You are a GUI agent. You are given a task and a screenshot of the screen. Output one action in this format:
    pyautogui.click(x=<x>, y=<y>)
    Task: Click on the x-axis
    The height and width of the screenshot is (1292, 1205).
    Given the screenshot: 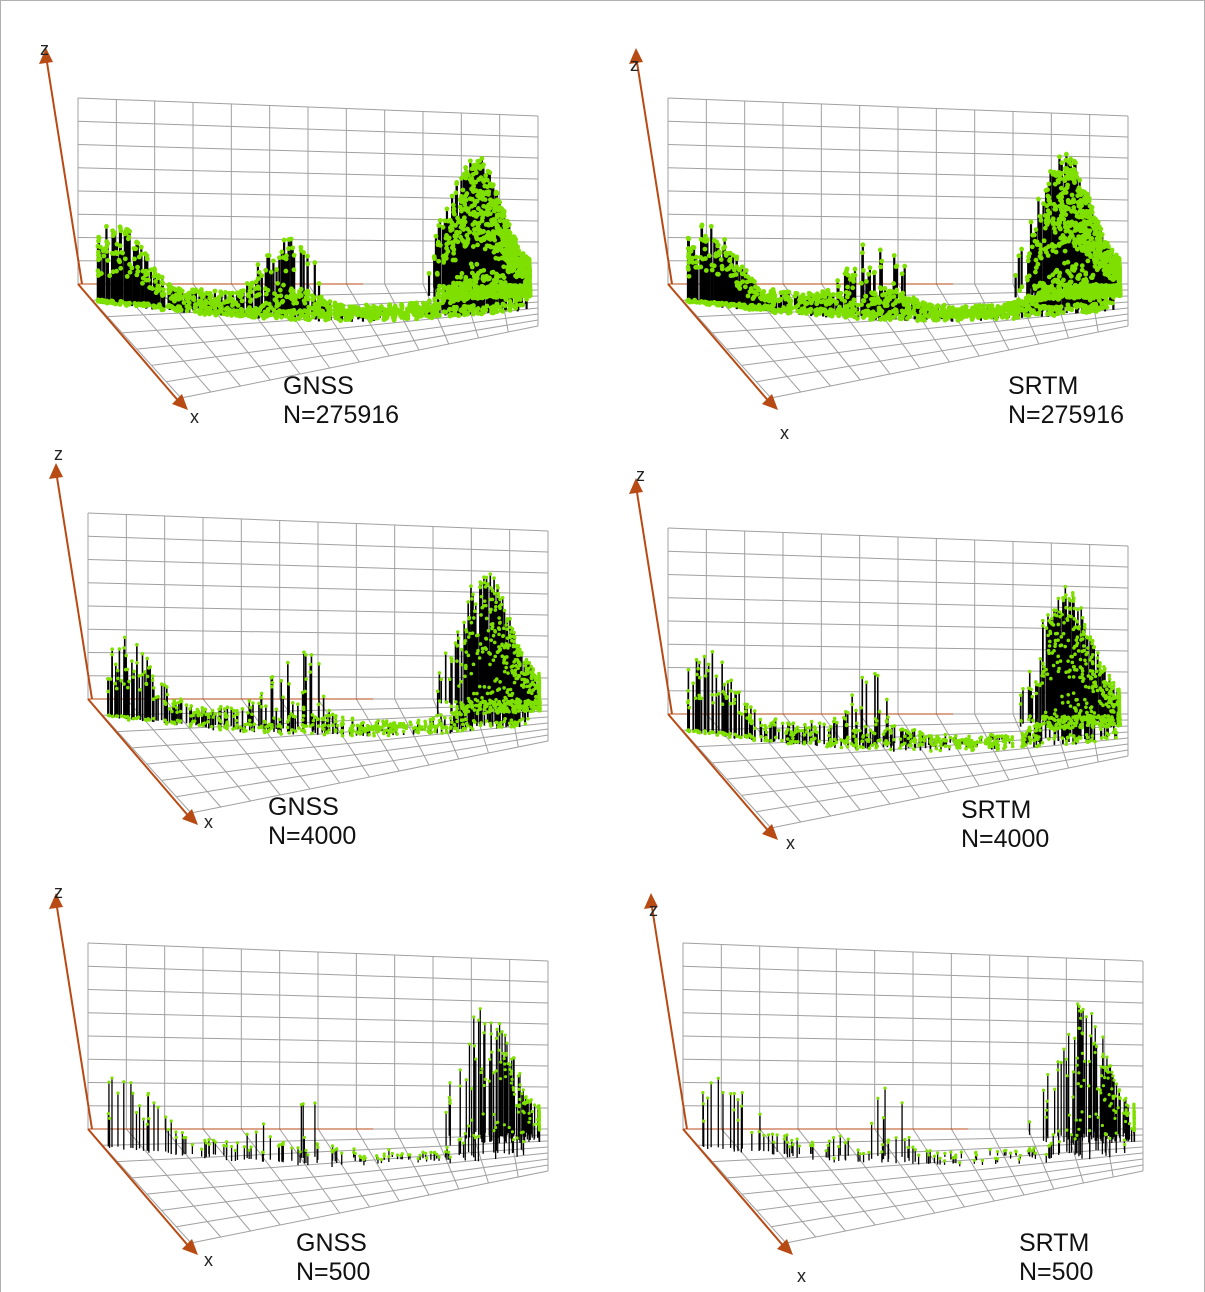 What is the action you would take?
    pyautogui.click(x=129, y=344)
    